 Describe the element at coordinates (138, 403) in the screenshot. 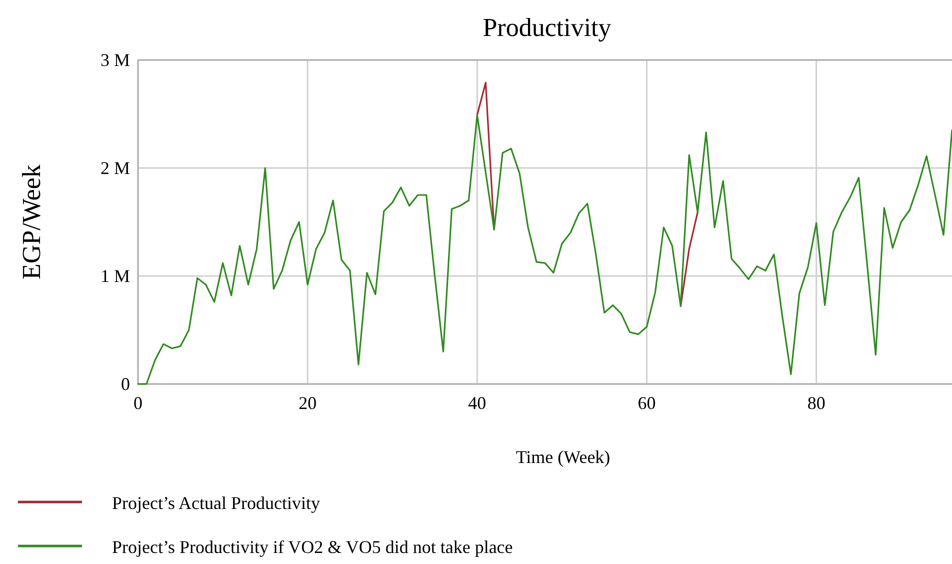

I see `x-tick-label: 0` at that location.